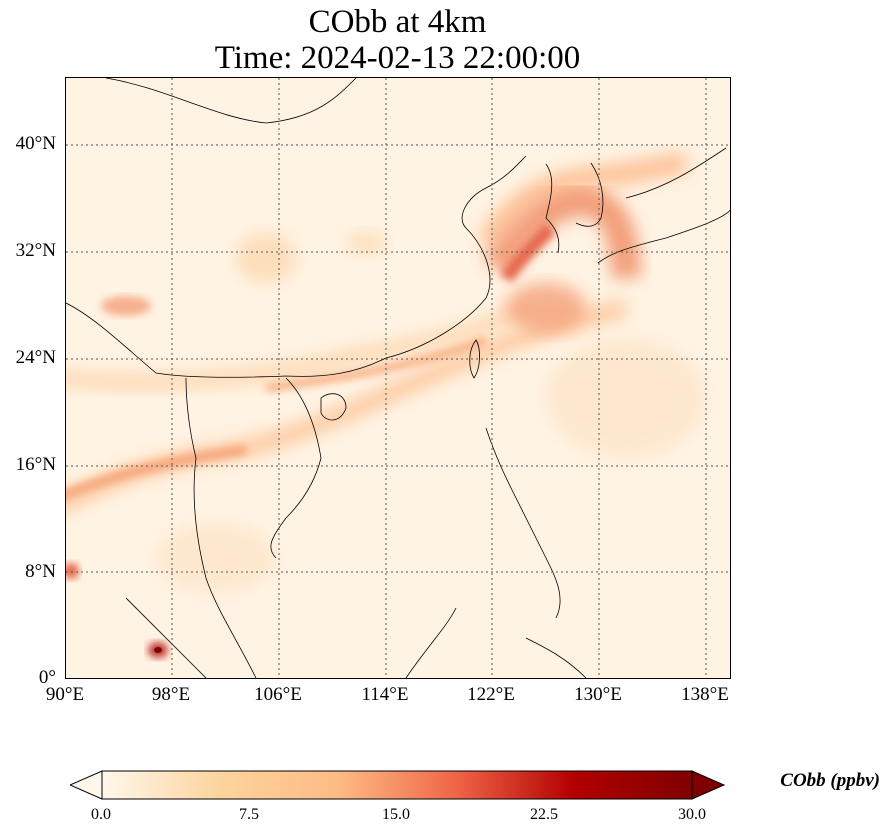 This screenshot has width=887, height=836. I want to click on colorbar-tick-30: 30.0, so click(692, 814).